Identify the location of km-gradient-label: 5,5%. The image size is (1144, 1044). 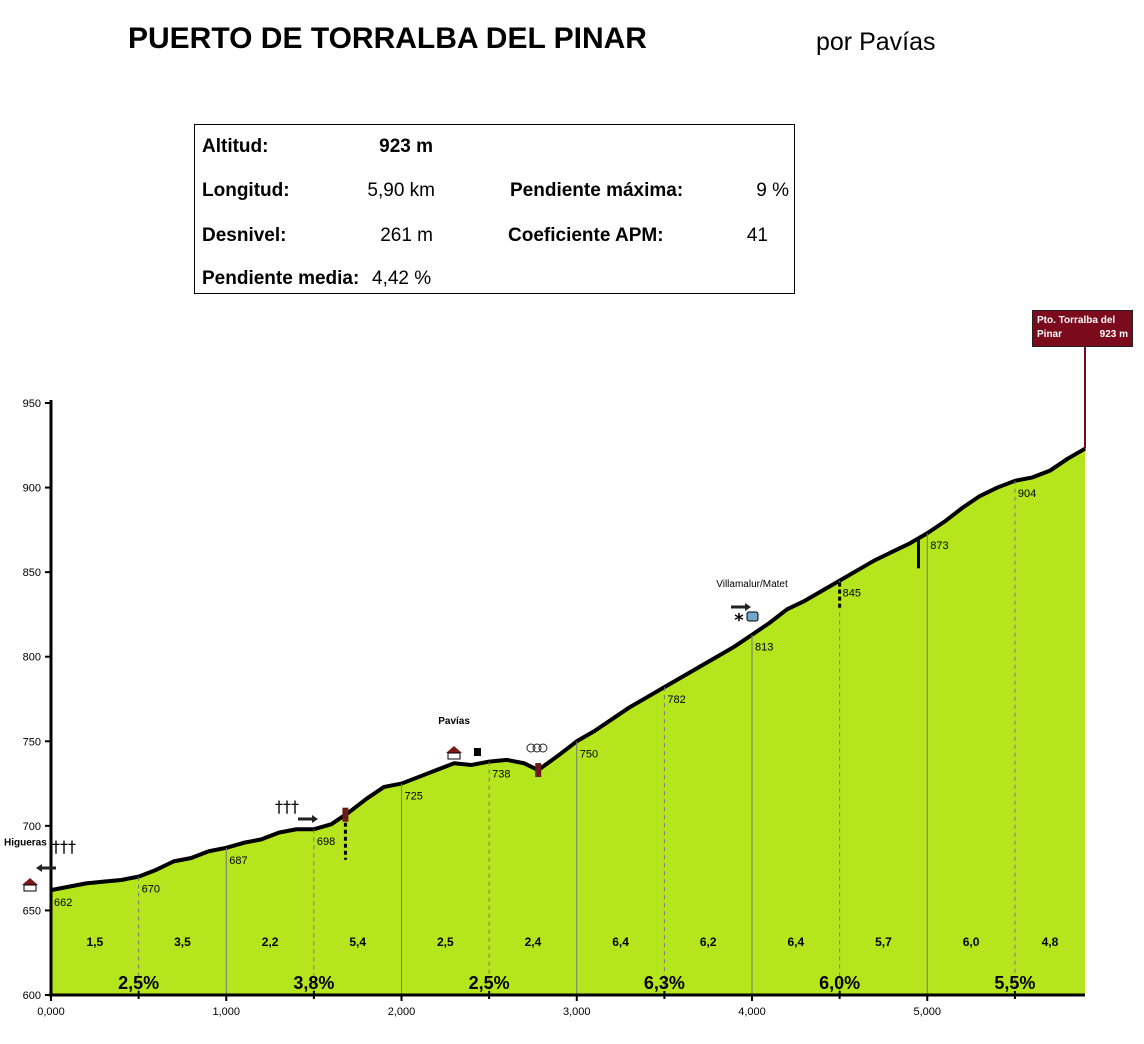
(1014, 983).